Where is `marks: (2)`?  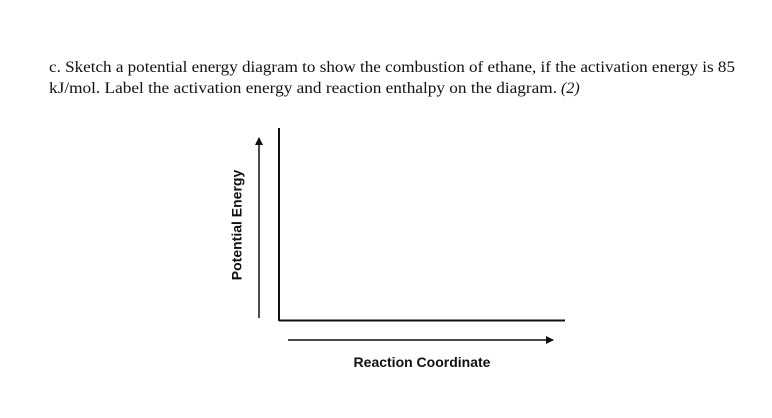
marks: (2) is located at coordinates (570, 88).